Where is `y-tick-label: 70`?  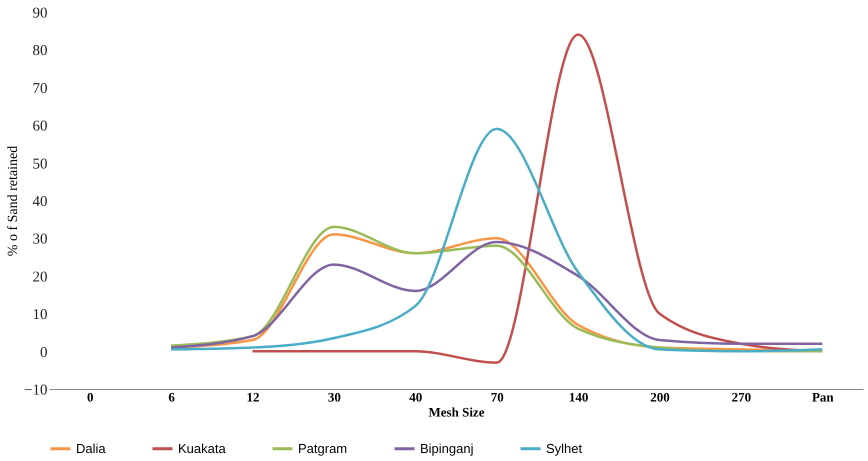 y-tick-label: 70 is located at coordinates (40, 88).